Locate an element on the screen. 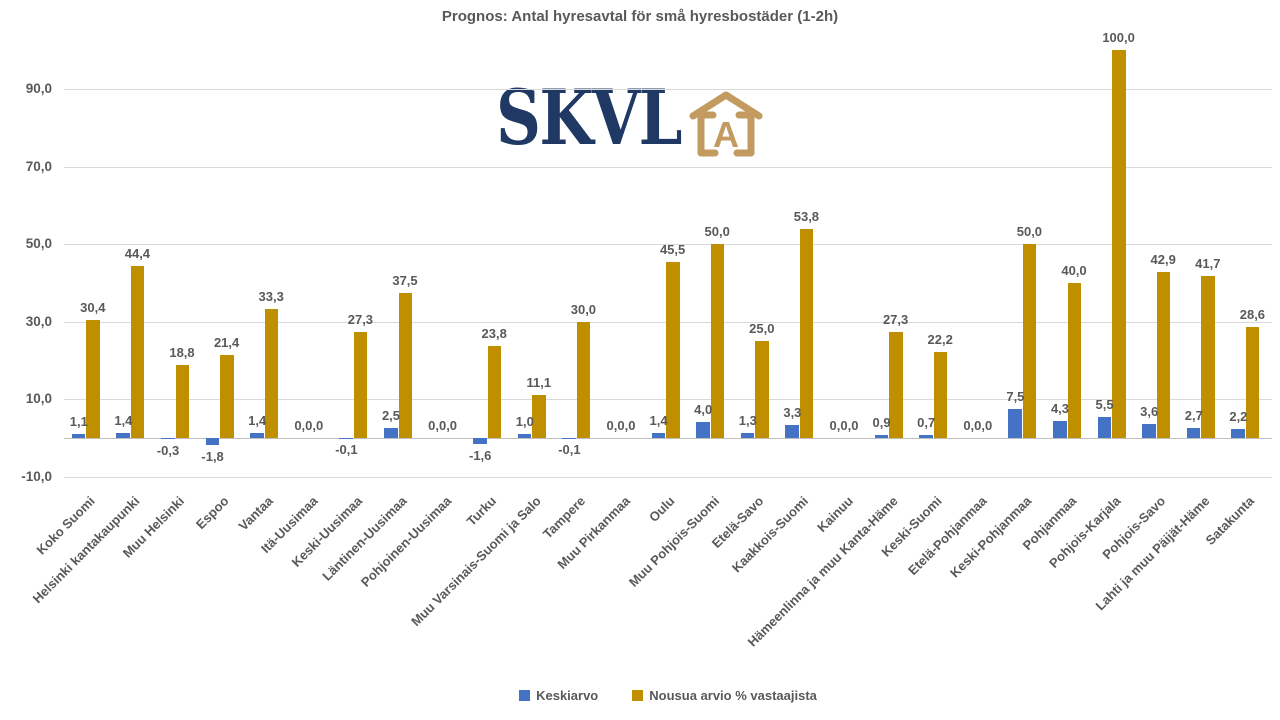 The width and height of the screenshot is (1280, 720). data-label-nousua: 41,7 is located at coordinates (1208, 264).